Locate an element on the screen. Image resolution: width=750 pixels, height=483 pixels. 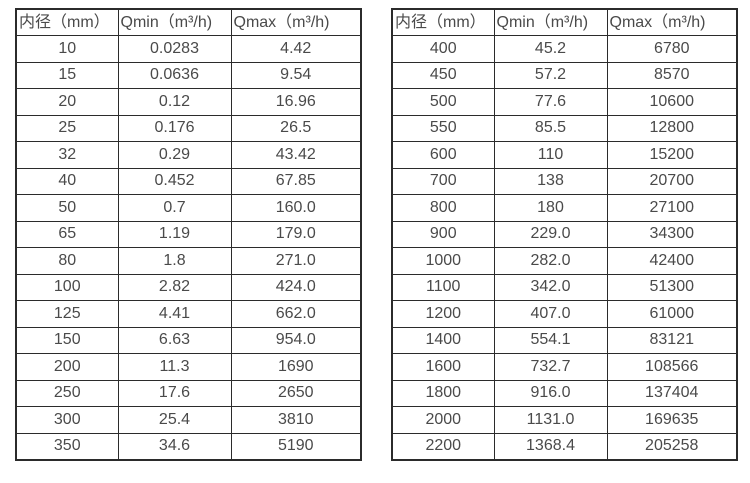
table-cell: 150 is located at coordinates (67, 340).